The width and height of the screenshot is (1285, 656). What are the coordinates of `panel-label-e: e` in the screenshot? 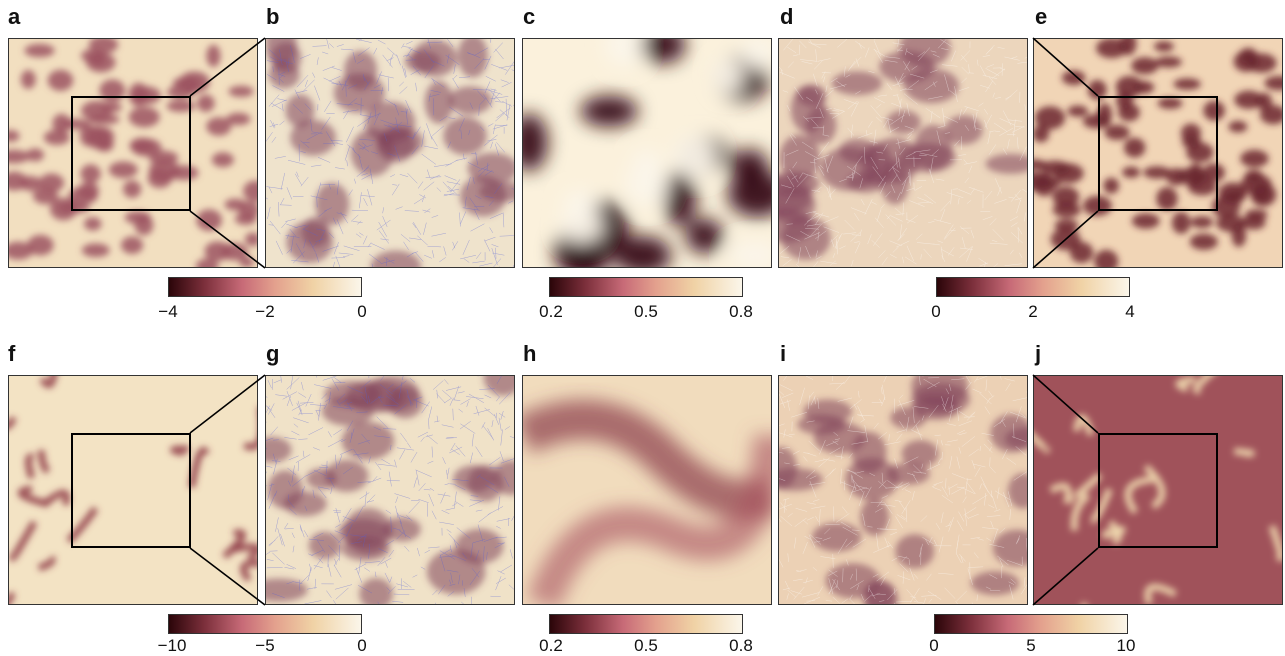 It's located at (1041, 16).